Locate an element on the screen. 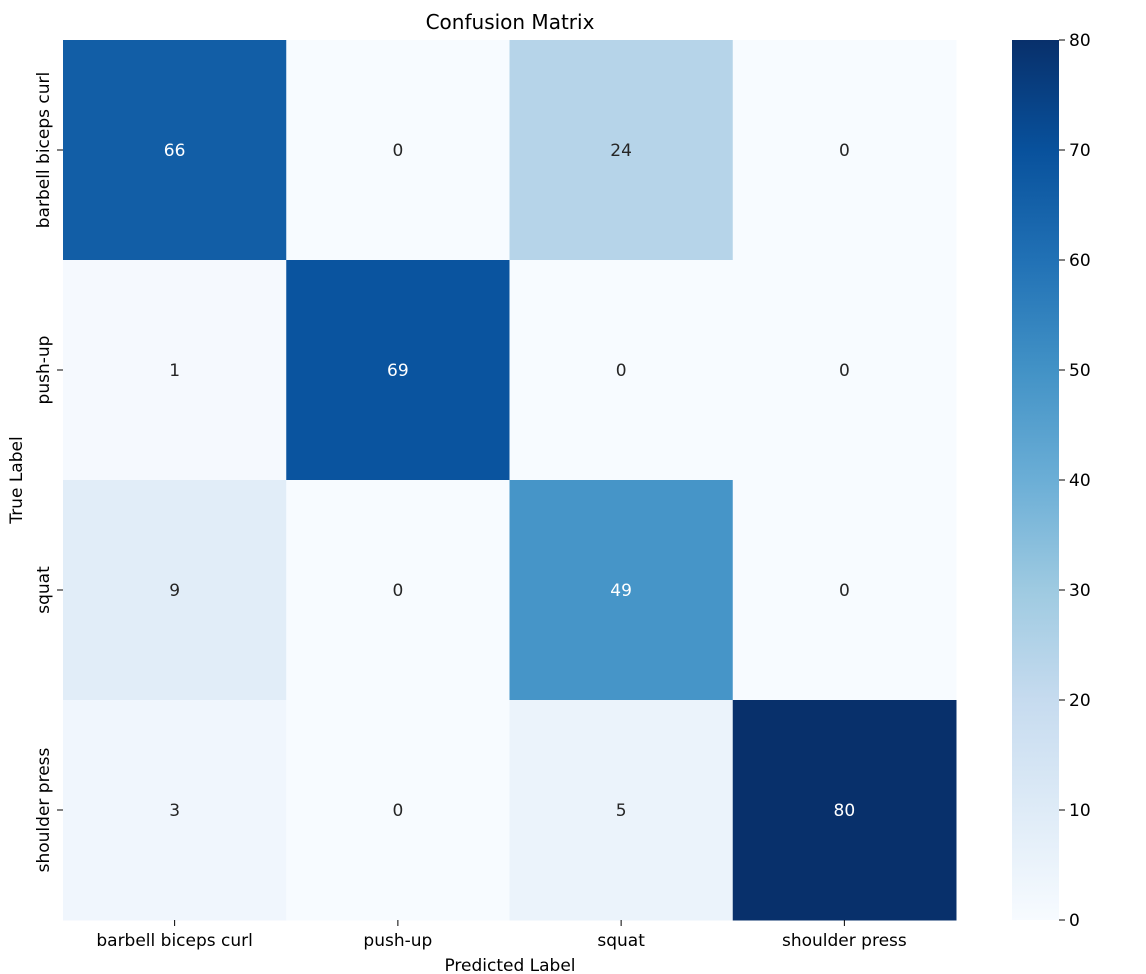 The image size is (1146, 974). cell-value-label: 9 is located at coordinates (174, 591).